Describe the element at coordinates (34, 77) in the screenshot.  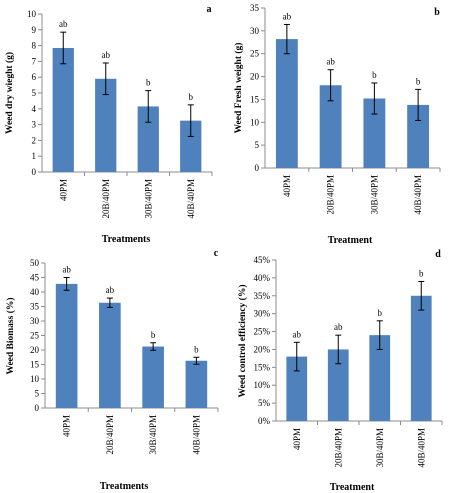
I see `y-tick-label: 6` at that location.